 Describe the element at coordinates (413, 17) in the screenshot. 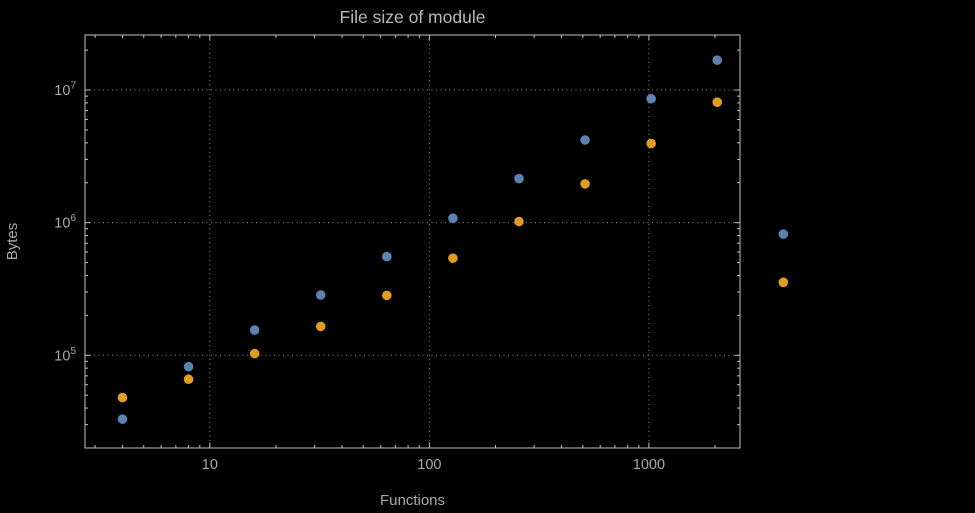

I see `chart-title: File size of module` at that location.